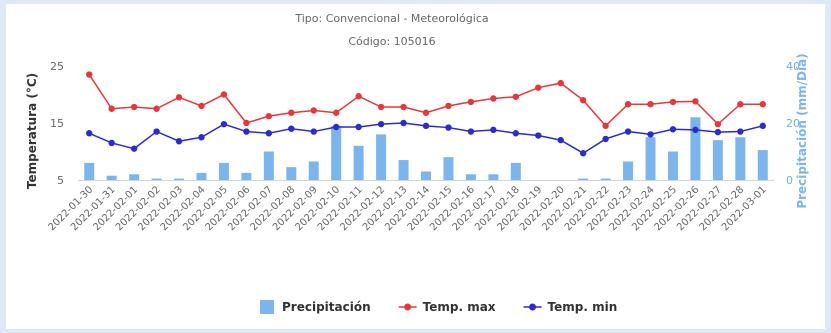 The height and width of the screenshot is (333, 831). What do you see at coordinates (391, 41) in the screenshot?
I see `subtitle-code: Código: 105016` at bounding box center [391, 41].